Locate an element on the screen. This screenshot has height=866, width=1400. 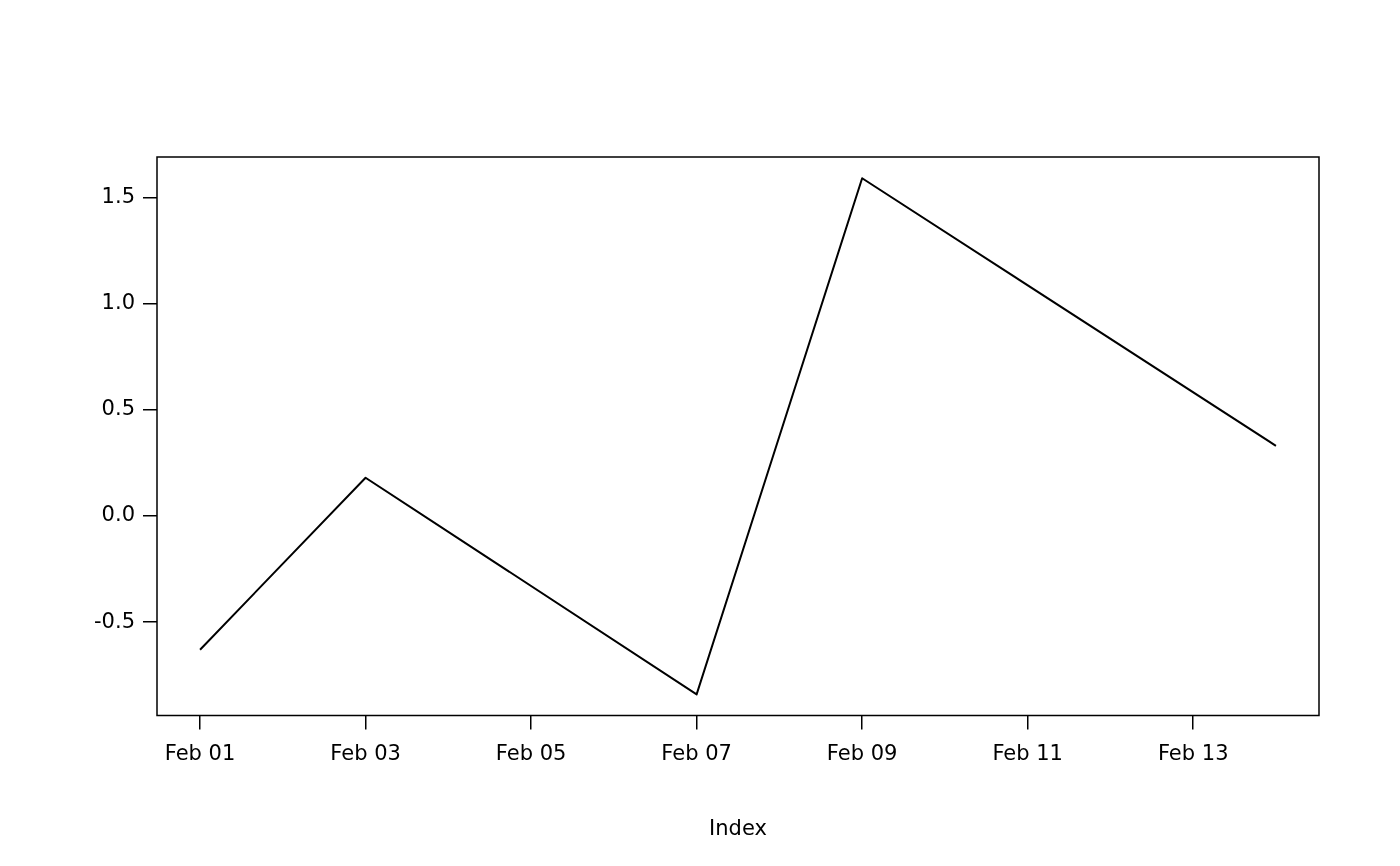
x-tick-label: Feb 03 is located at coordinates (365, 752).